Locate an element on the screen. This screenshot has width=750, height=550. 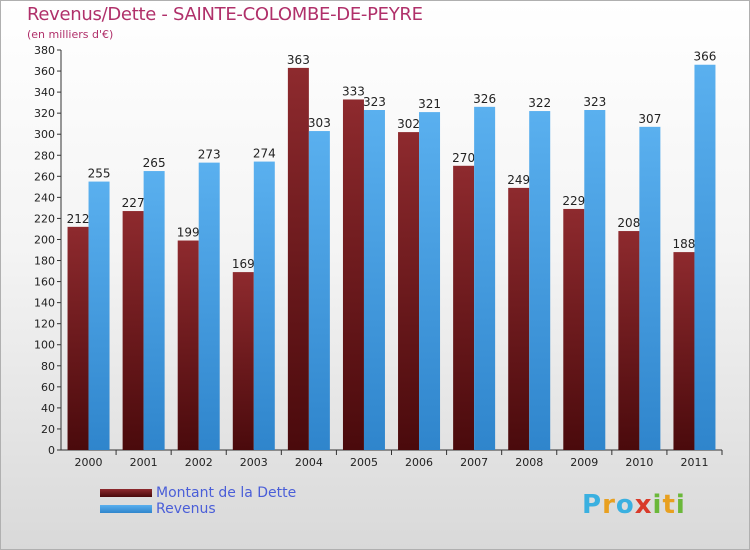
y-tick-label: 380 is located at coordinates (44, 50).